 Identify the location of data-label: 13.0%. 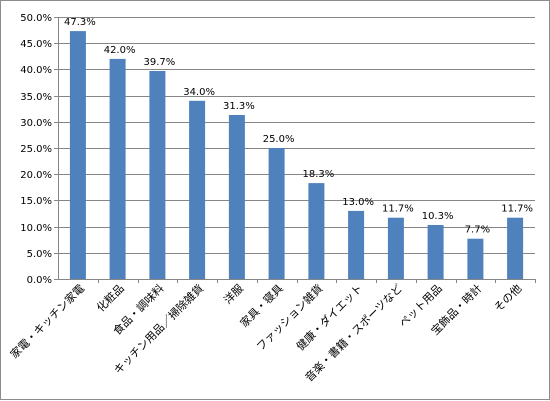
(358, 202).